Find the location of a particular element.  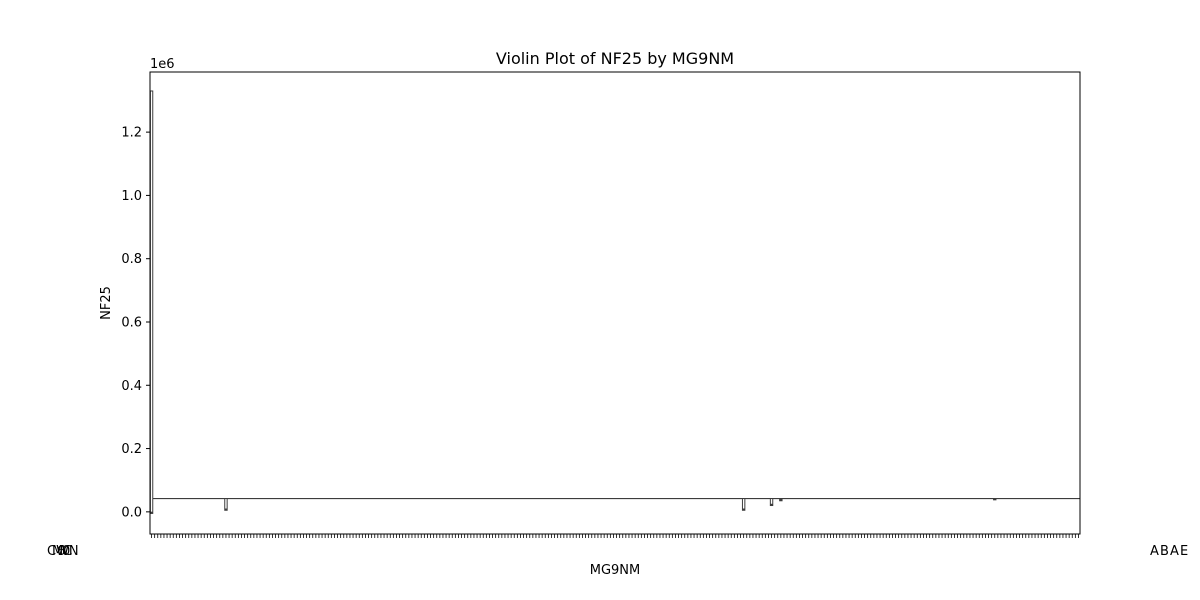

x-axis-label: MG9NM is located at coordinates (615, 570).